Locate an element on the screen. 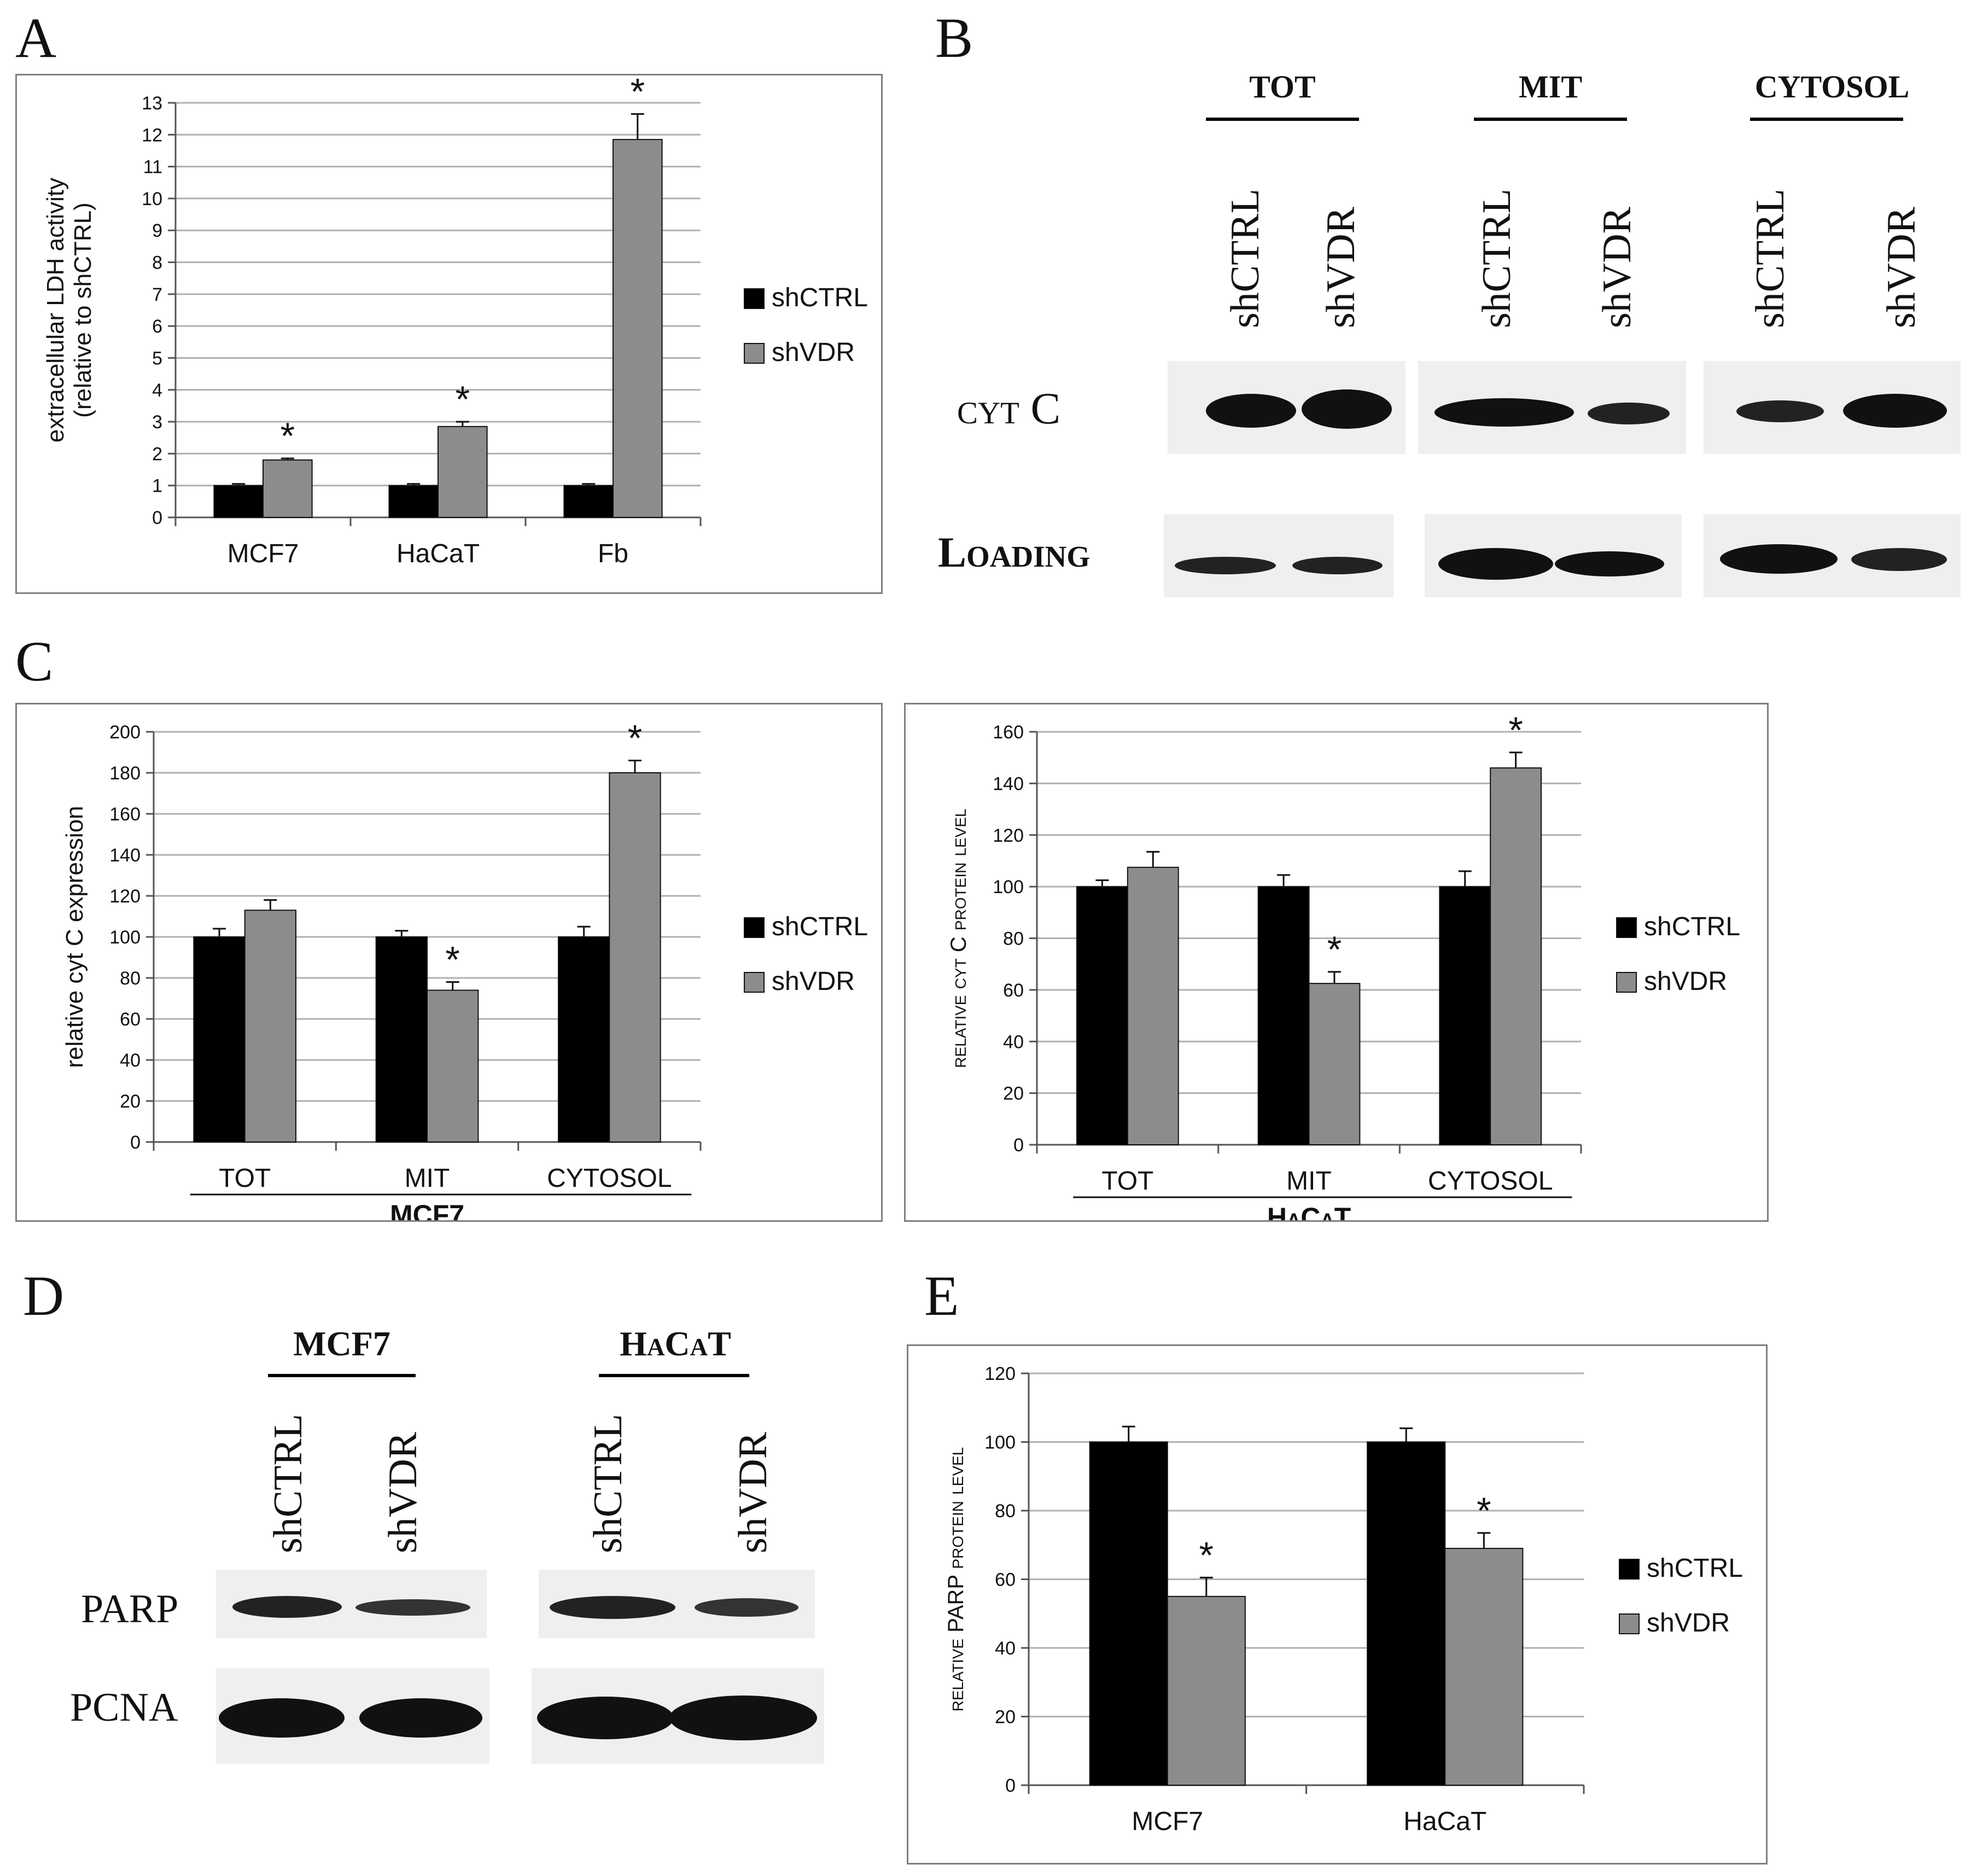 This screenshot has width=1971, height=1876. y-tick-label: 1 is located at coordinates (157, 486).